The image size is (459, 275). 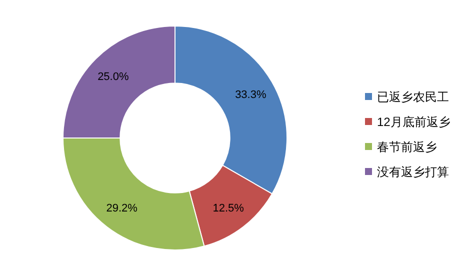 I want to click on data-label: 29.2%, so click(x=122, y=208).